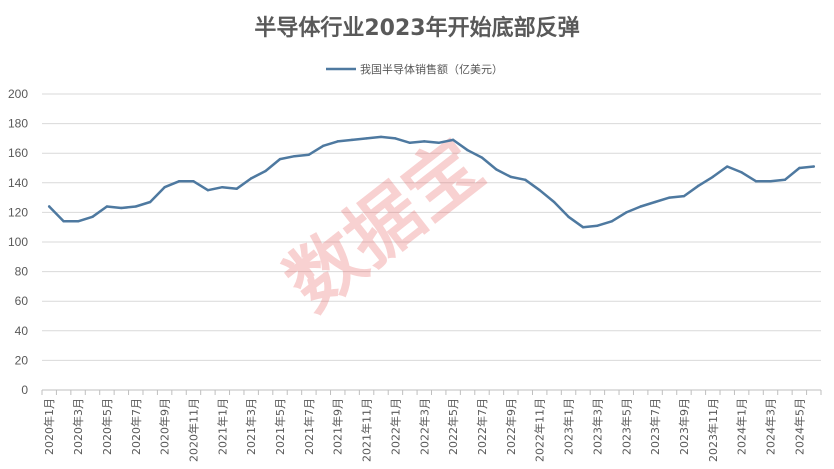  I want to click on x-tick-label: 2024年1月, so click(742, 426).